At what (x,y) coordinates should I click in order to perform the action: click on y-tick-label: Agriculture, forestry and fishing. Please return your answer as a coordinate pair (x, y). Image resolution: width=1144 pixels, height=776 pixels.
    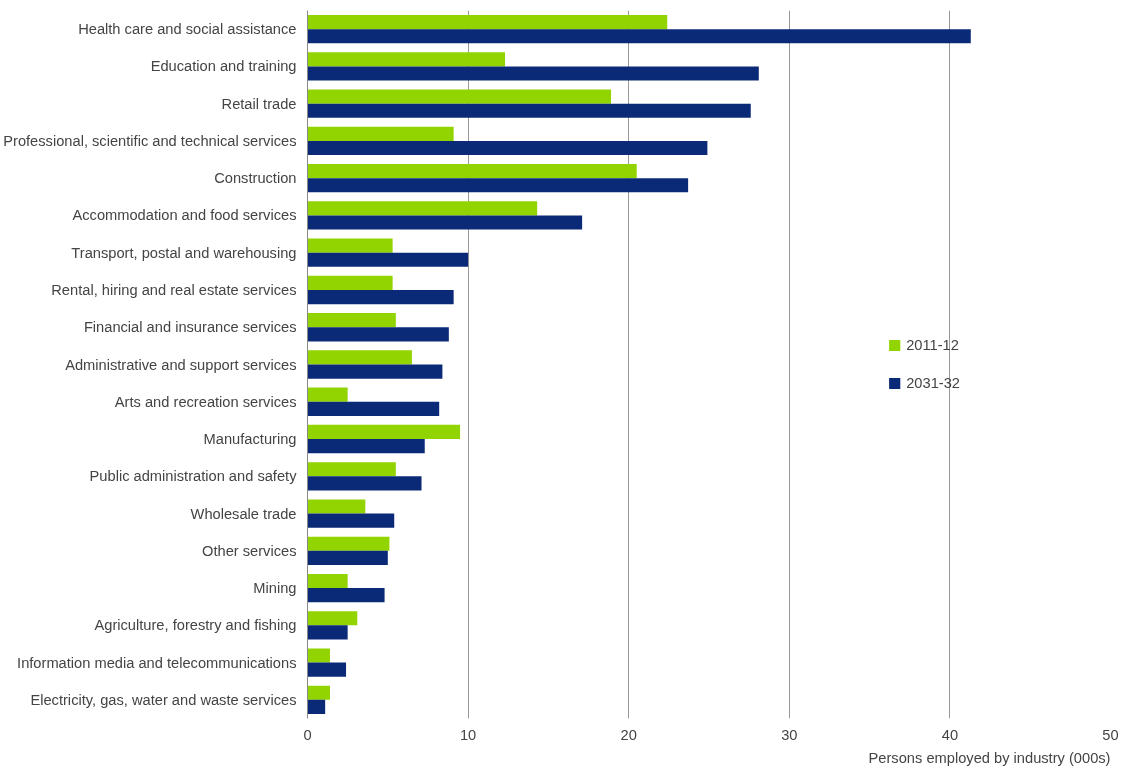
    Looking at the image, I should click on (195, 625).